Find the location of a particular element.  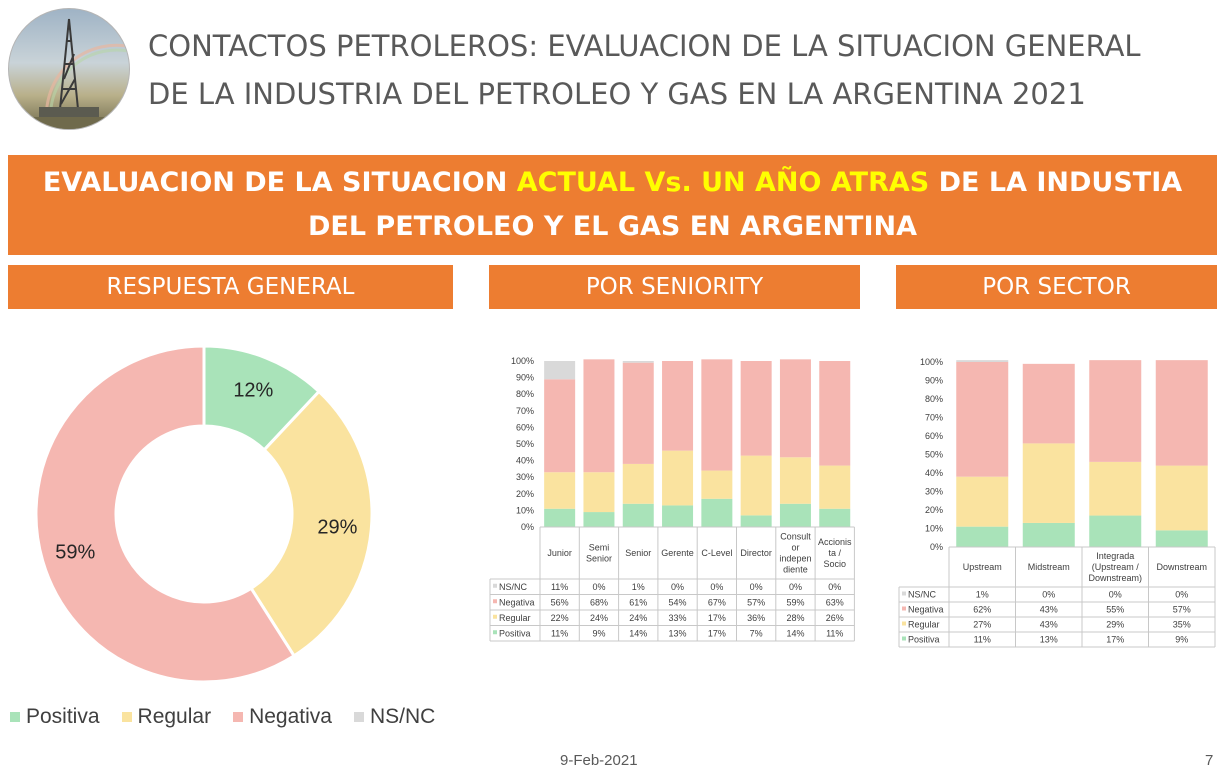

table-cell: 28% is located at coordinates (795, 618).